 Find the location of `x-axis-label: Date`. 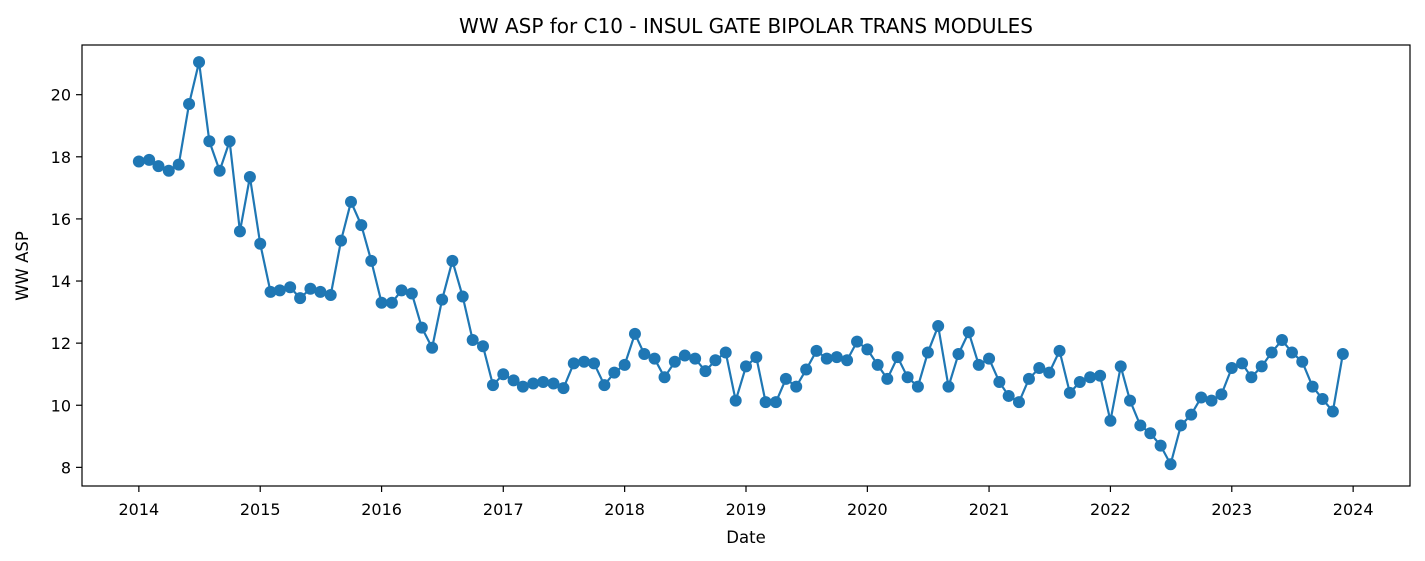

x-axis-label: Date is located at coordinates (745, 537).